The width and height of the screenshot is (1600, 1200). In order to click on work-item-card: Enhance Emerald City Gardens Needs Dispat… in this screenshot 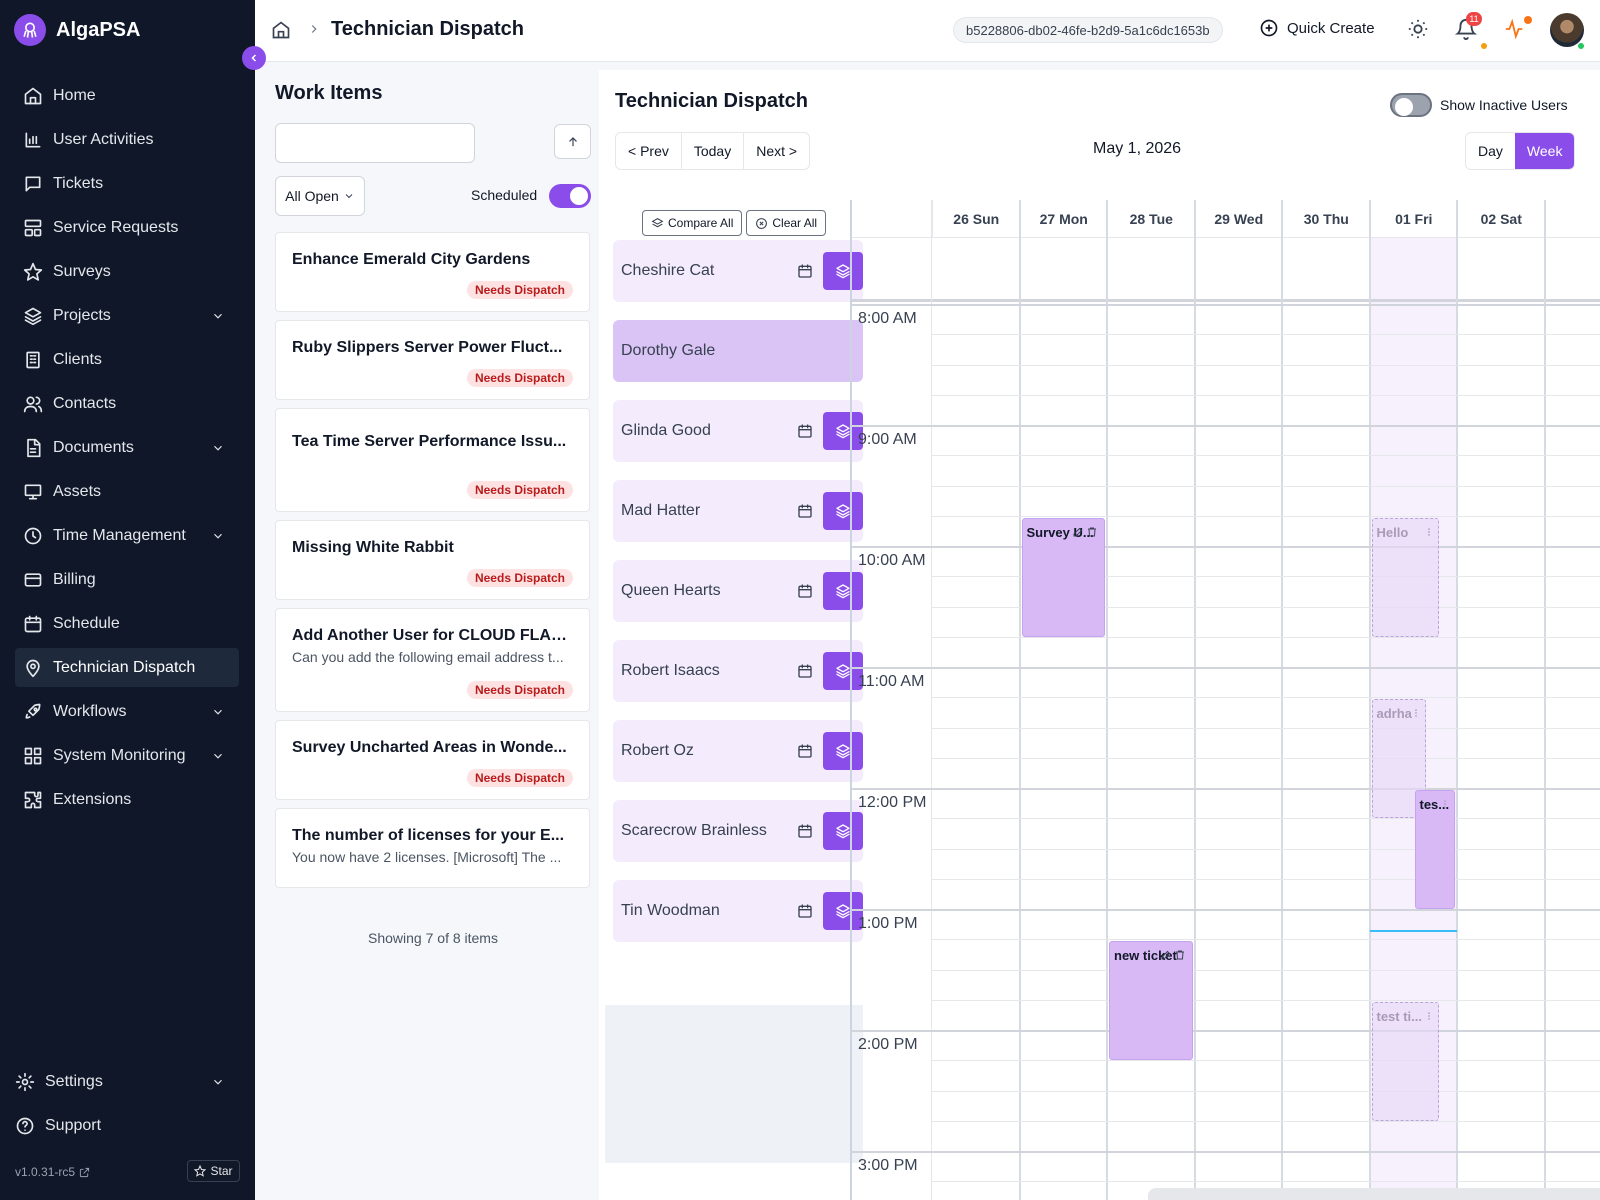, I will do `click(432, 272)`.